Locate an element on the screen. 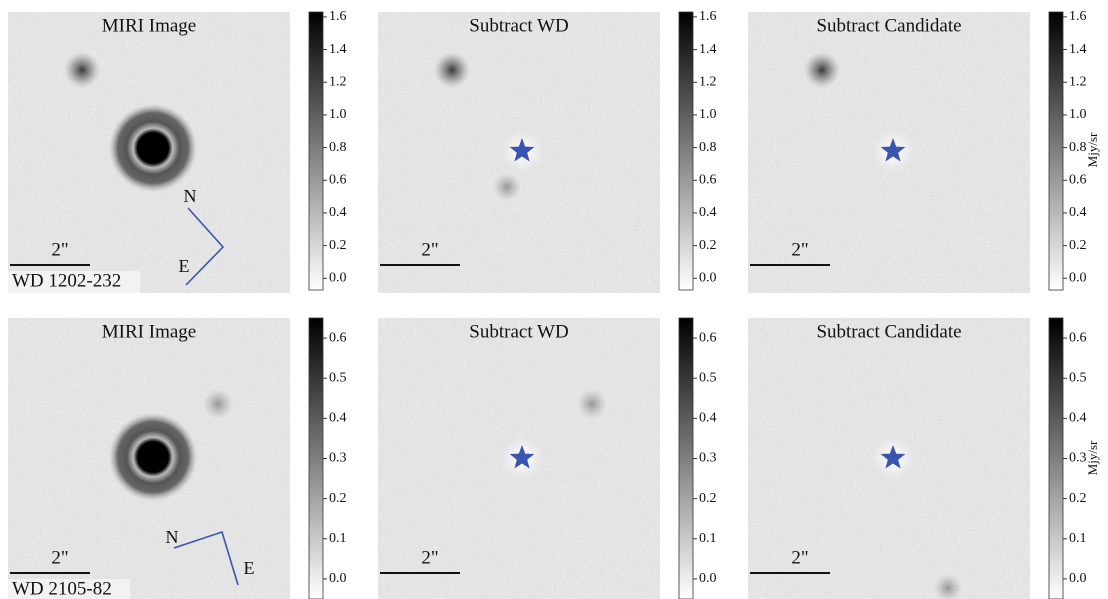 The height and width of the screenshot is (599, 1108). image-panel: MIRI Image 2" 0.0 0.2 0.4 0.6 0.8 1.0 1.2 1.4 1.6 is located at coordinates (177, 151).